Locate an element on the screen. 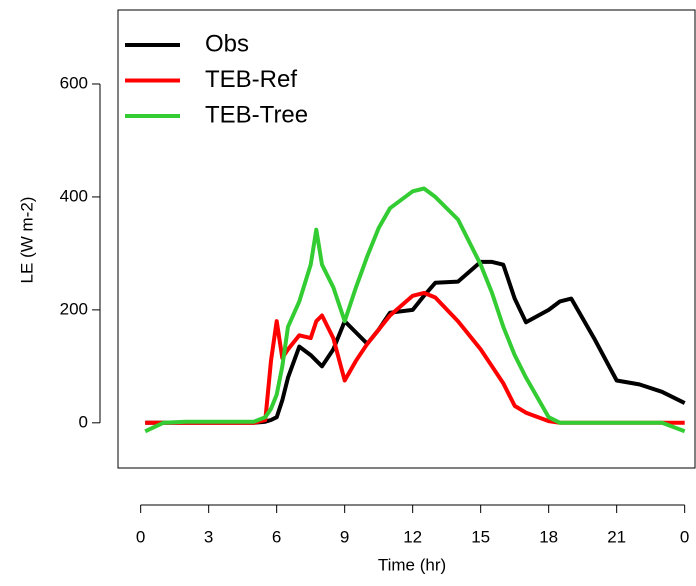 Image resolution: width=696 pixels, height=586 pixels. legend-label: TEB-Tree is located at coordinates (256, 114).